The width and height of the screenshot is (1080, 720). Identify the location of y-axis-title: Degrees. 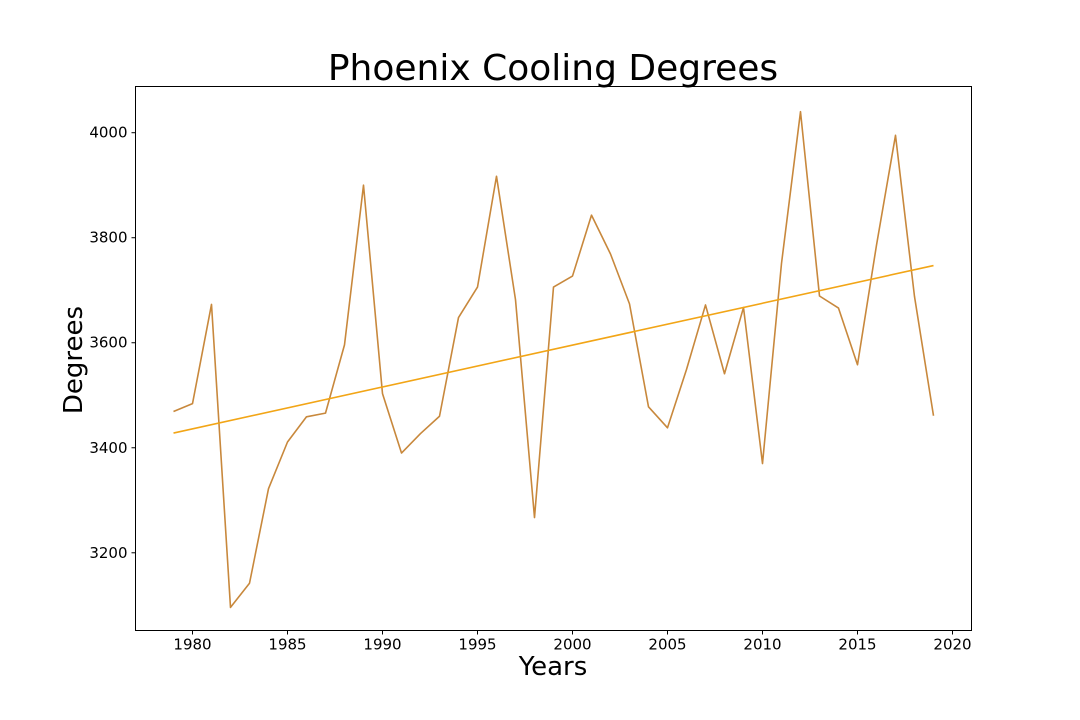
(74, 360).